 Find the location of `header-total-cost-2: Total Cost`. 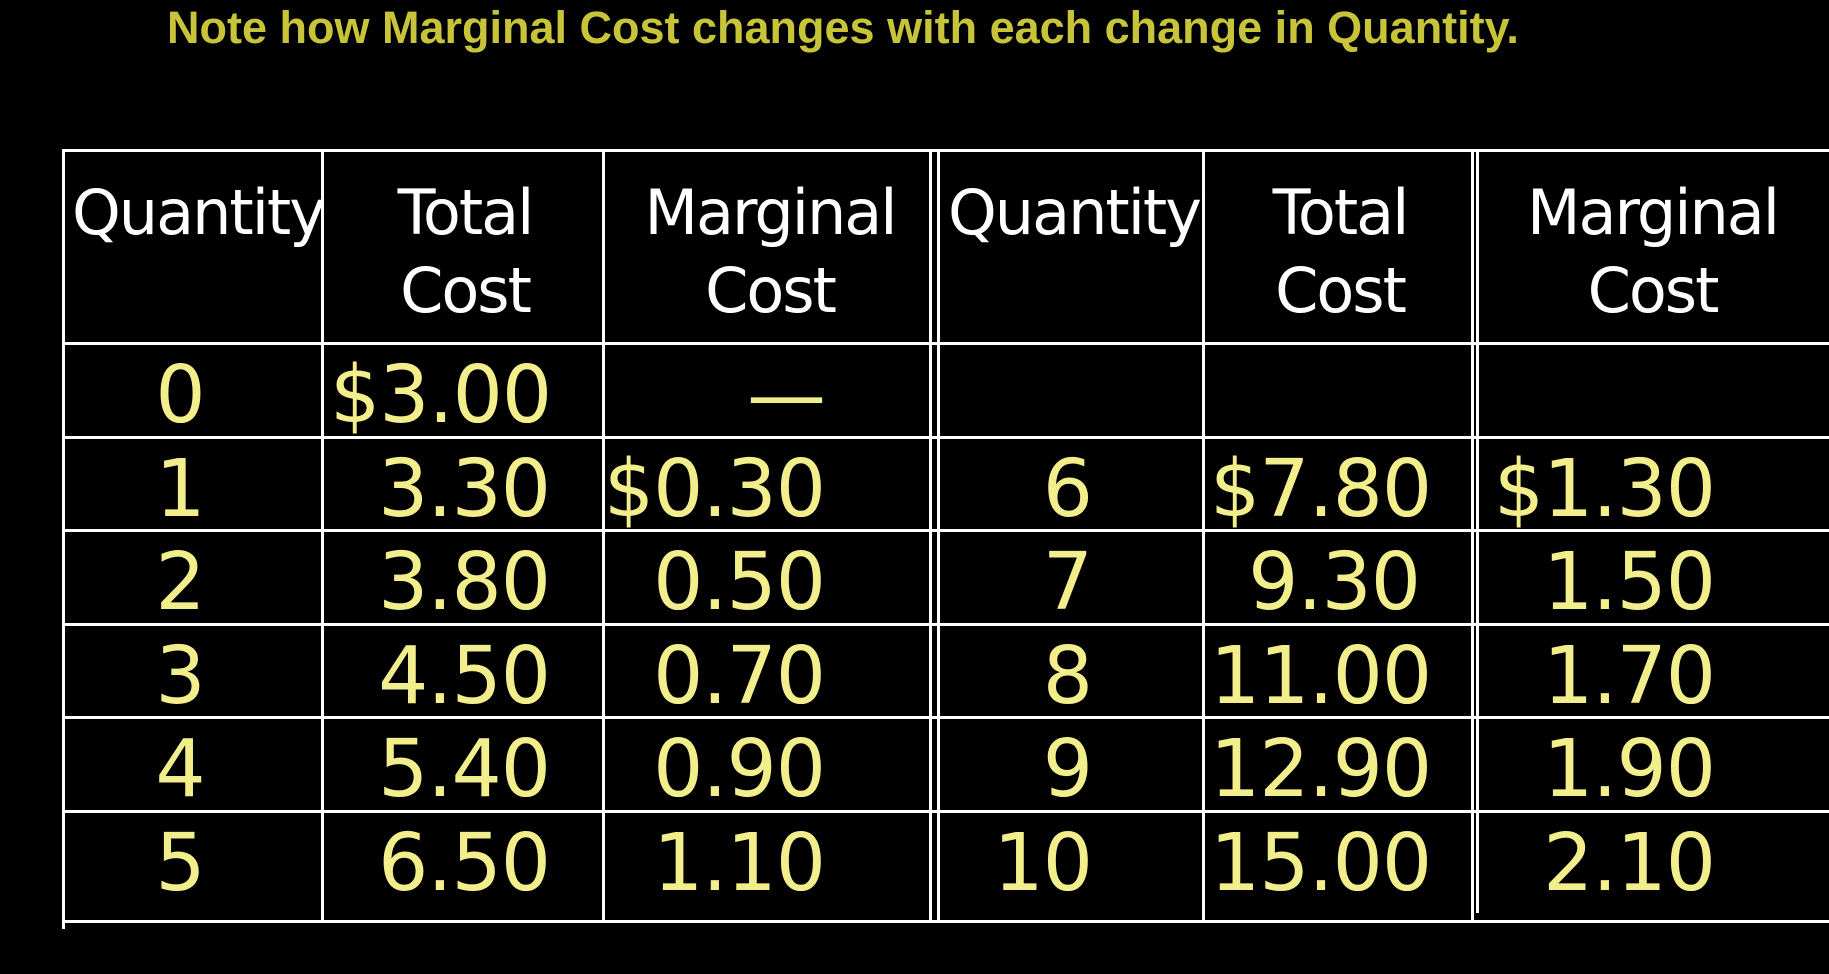

header-total-cost-2: Total Cost is located at coordinates (1340, 252).